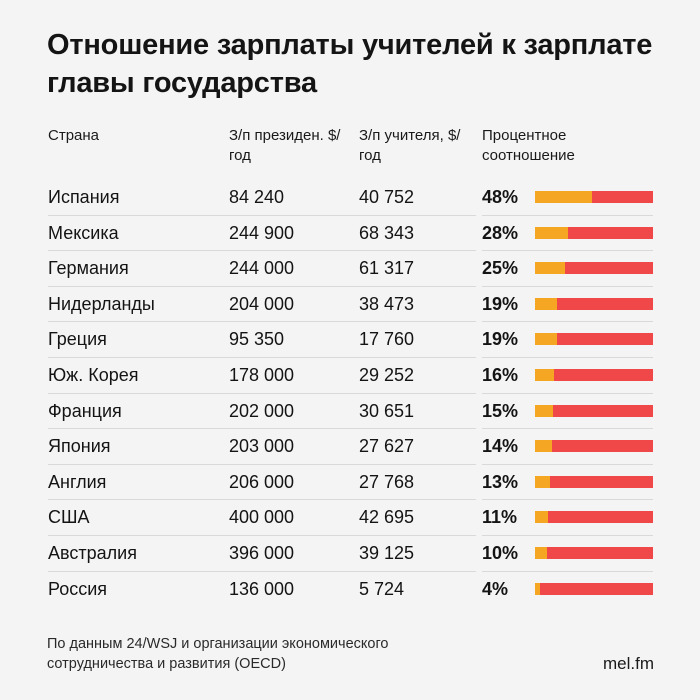 The width and height of the screenshot is (700, 700). Describe the element at coordinates (350, 376) in the screenshot. I see `table-row: Юж. Корея 178 000 29 252 16%` at that location.